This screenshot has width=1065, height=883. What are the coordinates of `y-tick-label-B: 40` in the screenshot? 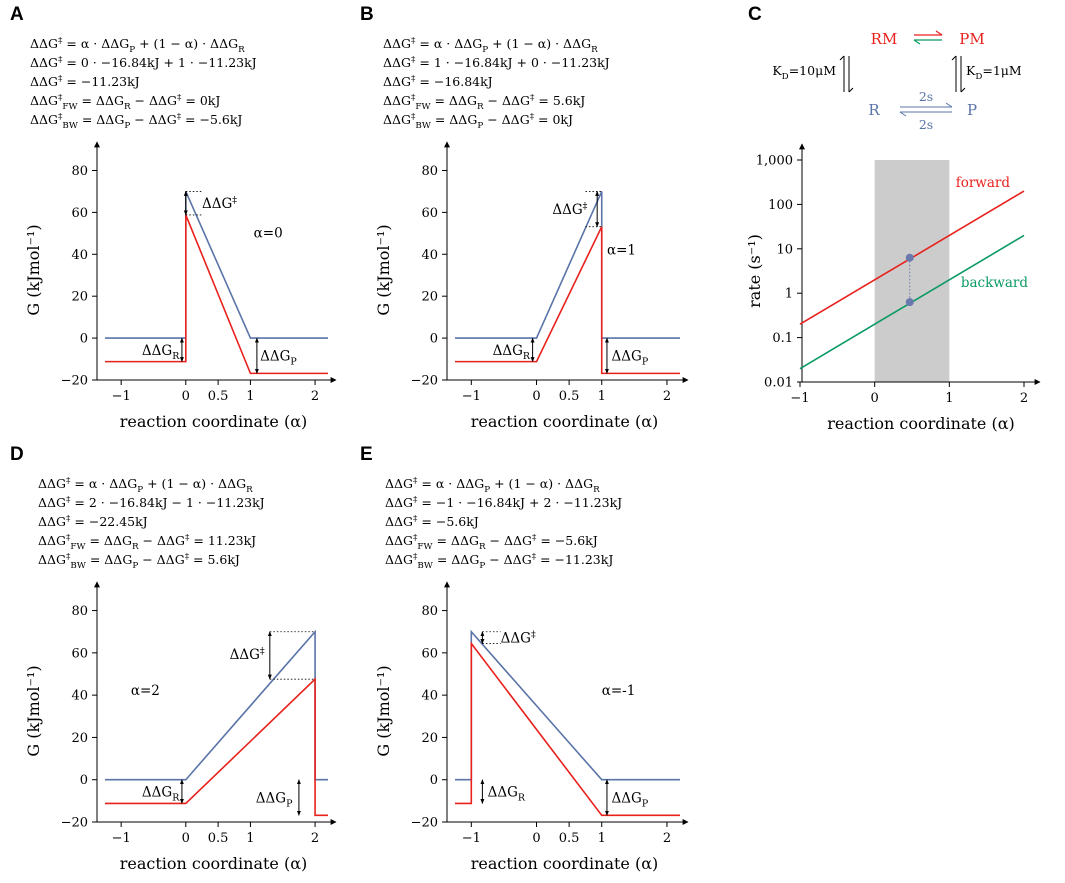 It's located at (429, 255).